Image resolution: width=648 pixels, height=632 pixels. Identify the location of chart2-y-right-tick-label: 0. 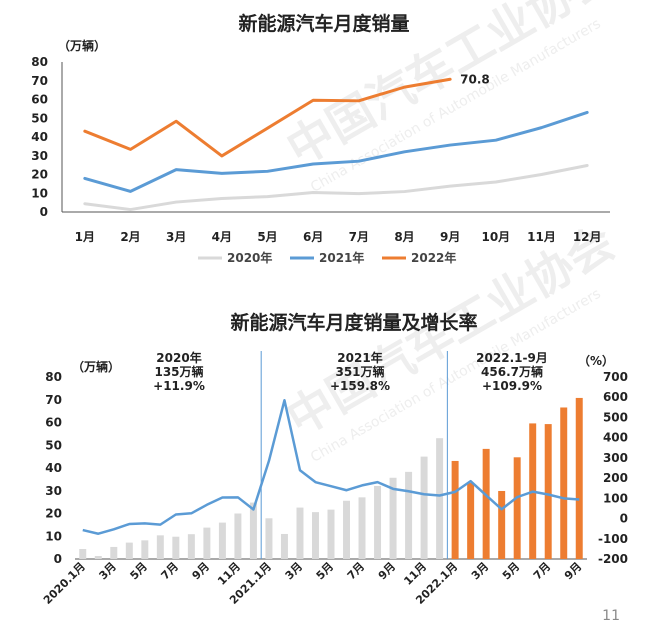
(624, 519).